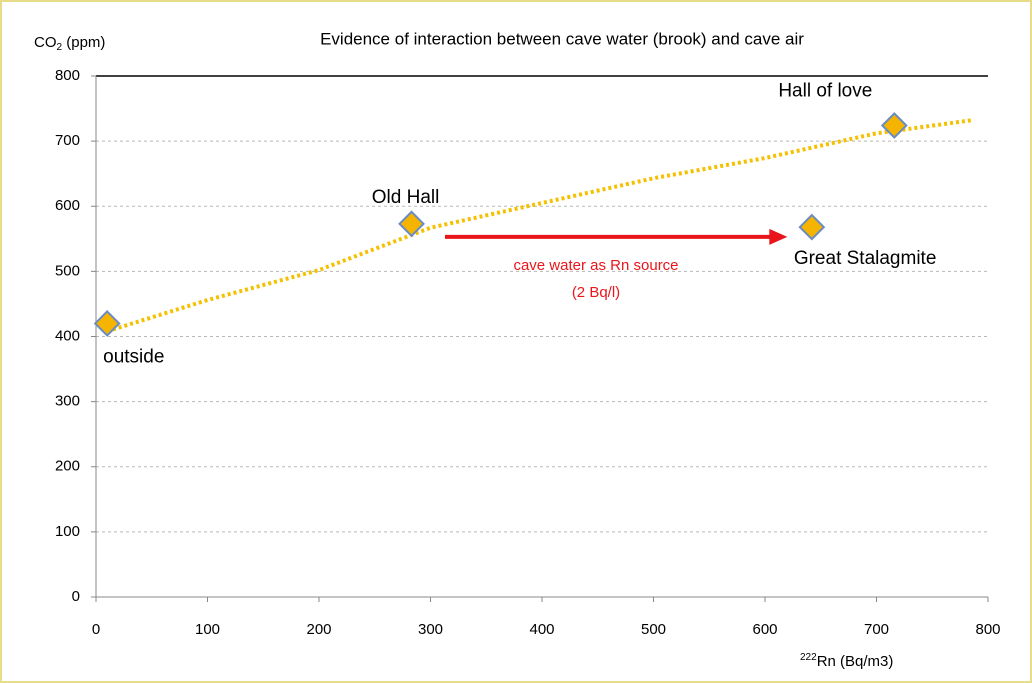  Describe the element at coordinates (653, 629) in the screenshot. I see `x-tick-label: 500` at that location.